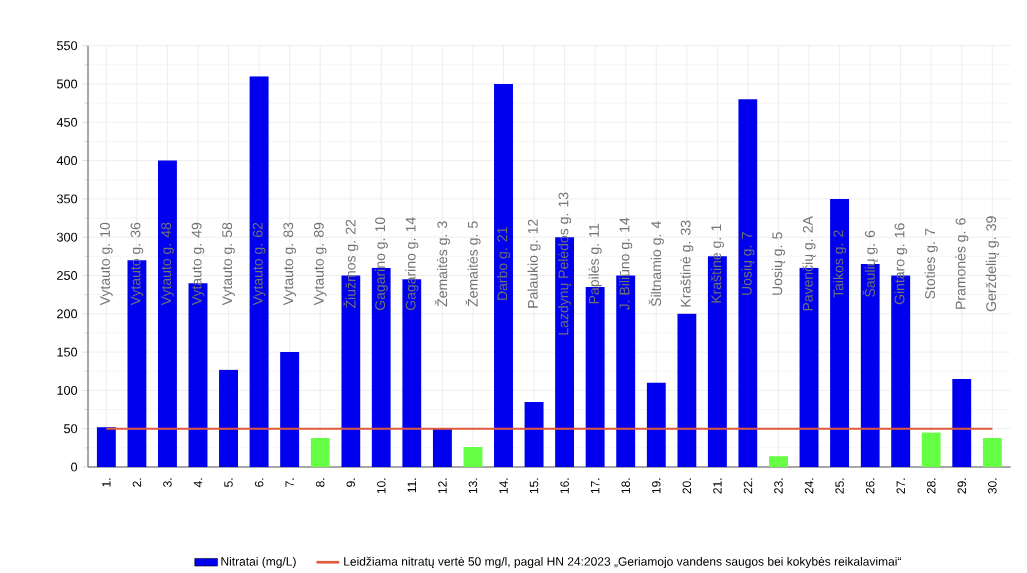 The height and width of the screenshot is (573, 1027). Describe the element at coordinates (992, 264) in the screenshot. I see `annotation: Gerždelių g. 39` at that location.